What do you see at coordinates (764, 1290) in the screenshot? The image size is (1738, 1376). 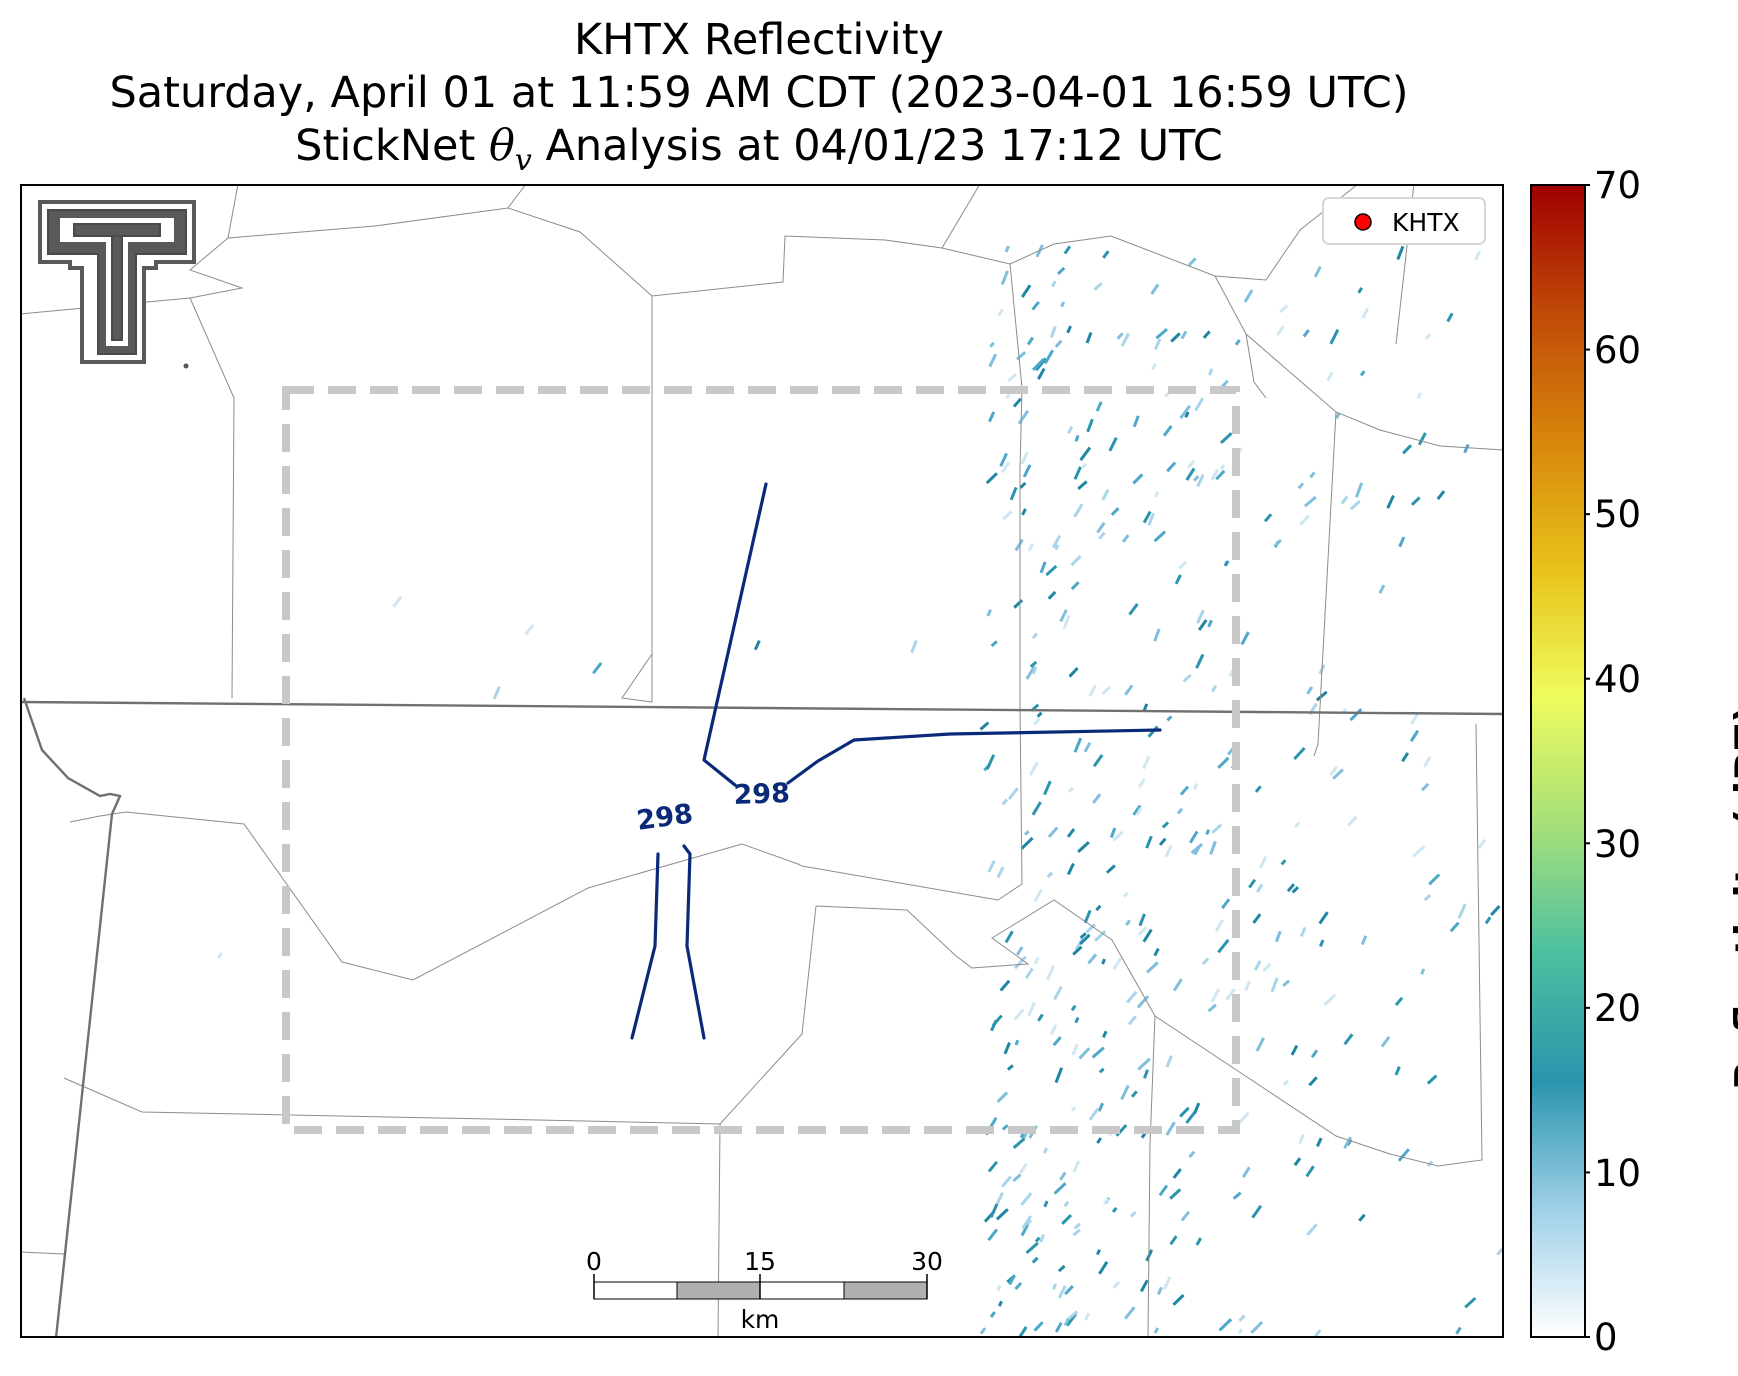 I see `scale-bar: 0 15 30 km` at bounding box center [764, 1290].